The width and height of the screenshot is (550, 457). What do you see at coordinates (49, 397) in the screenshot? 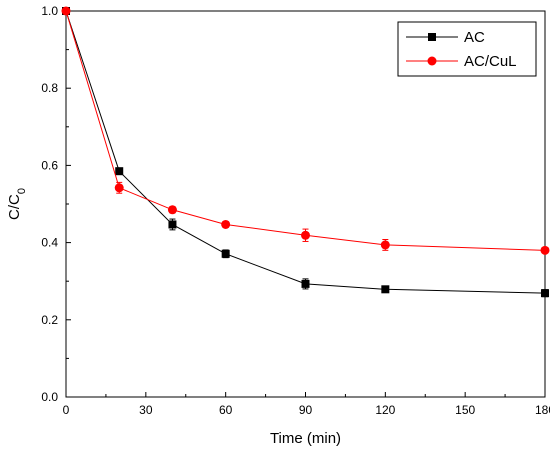
I see `y-tick-label: 0.0` at bounding box center [49, 397].